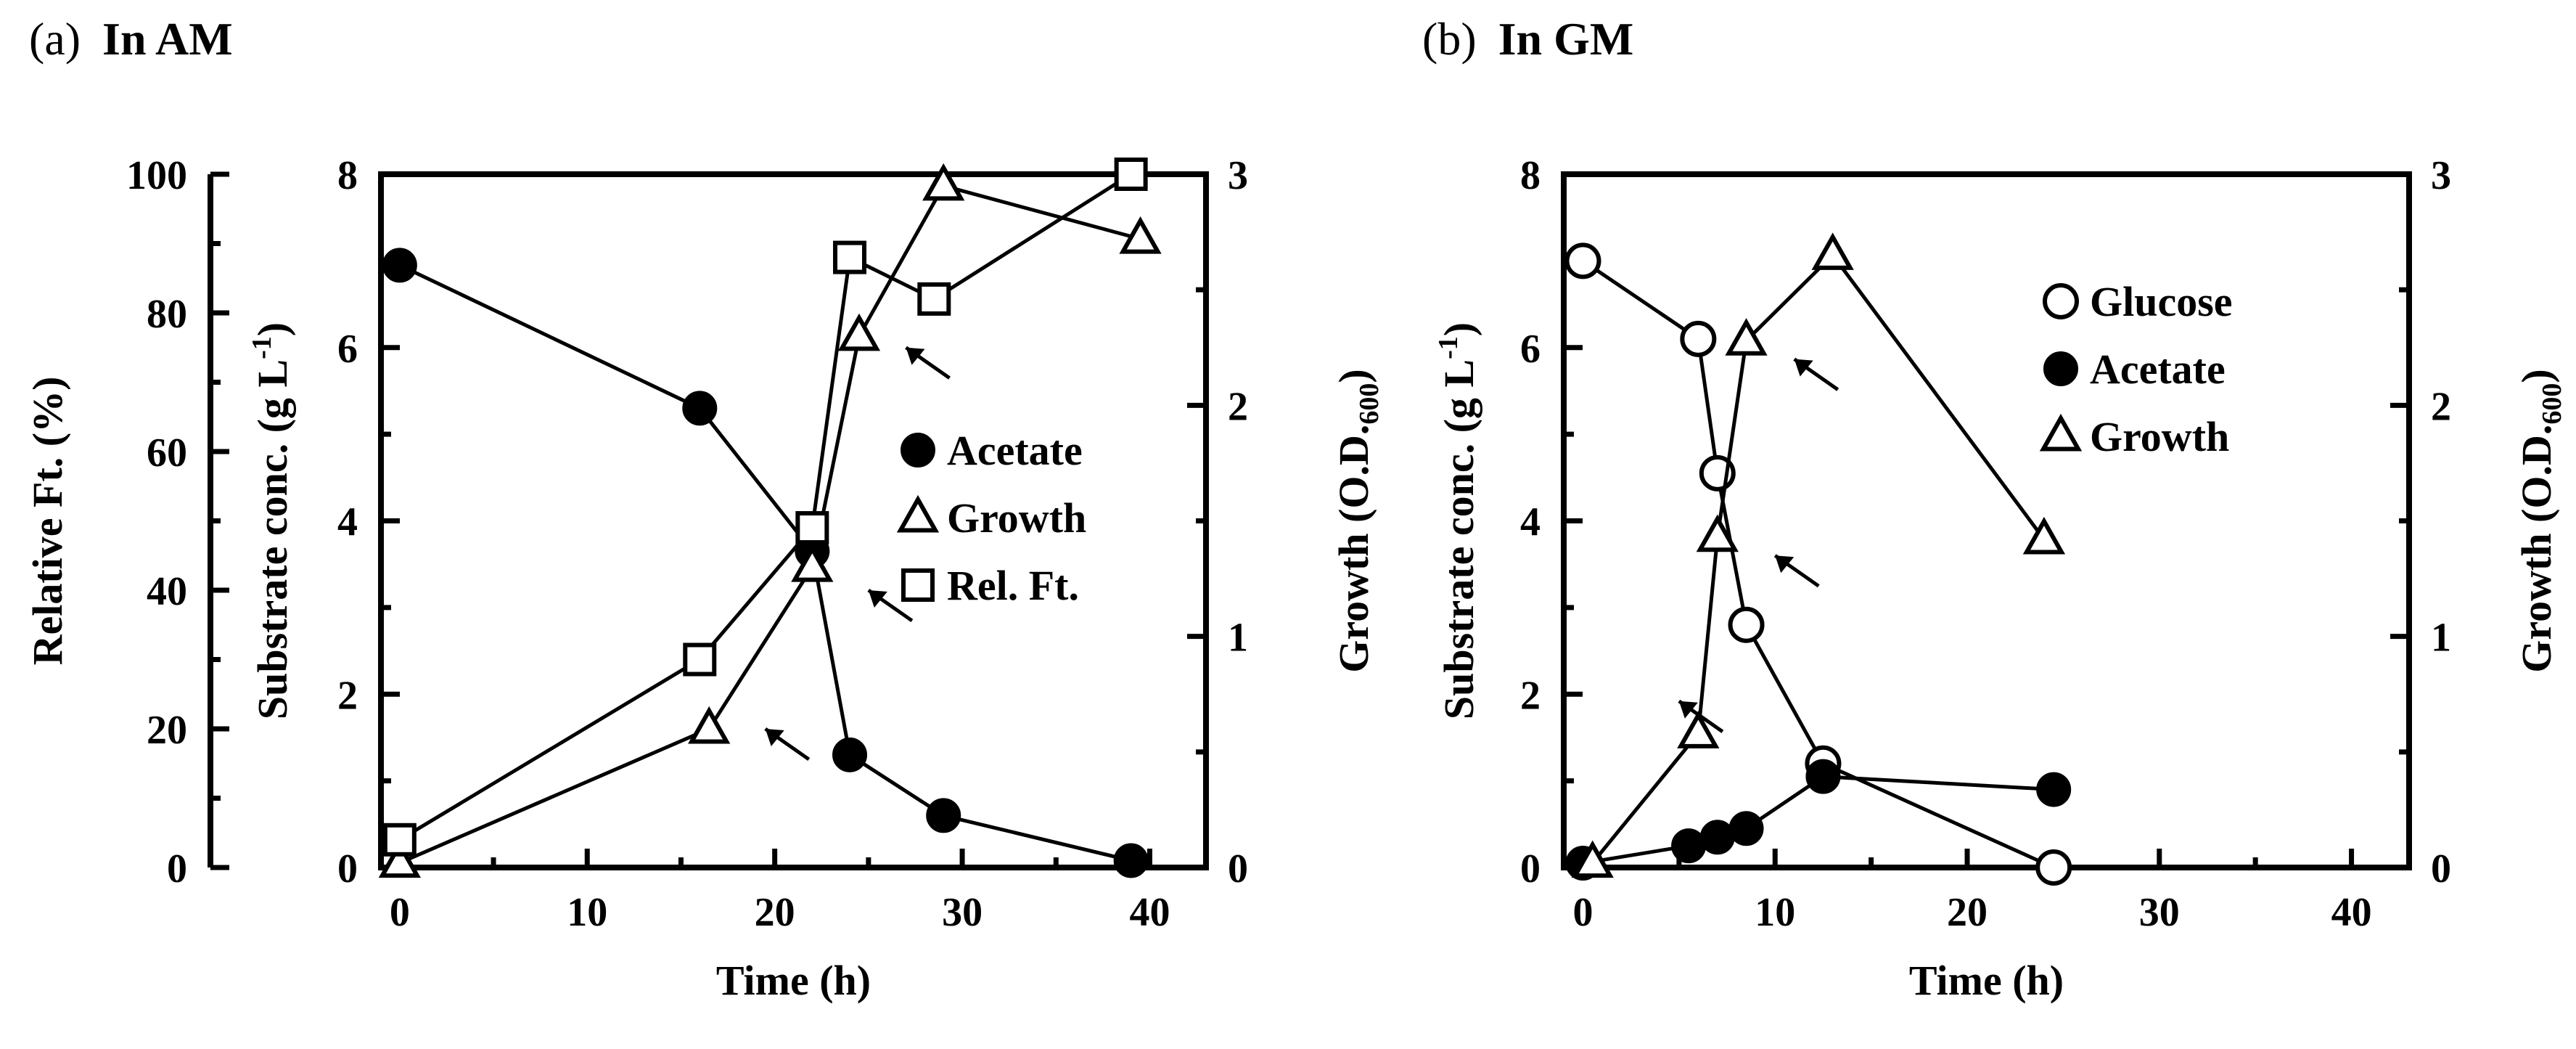 This screenshot has width=2576, height=1049. What do you see at coordinates (1530, 175) in the screenshot?
I see `panel-b-left-tick-label: 8` at bounding box center [1530, 175].